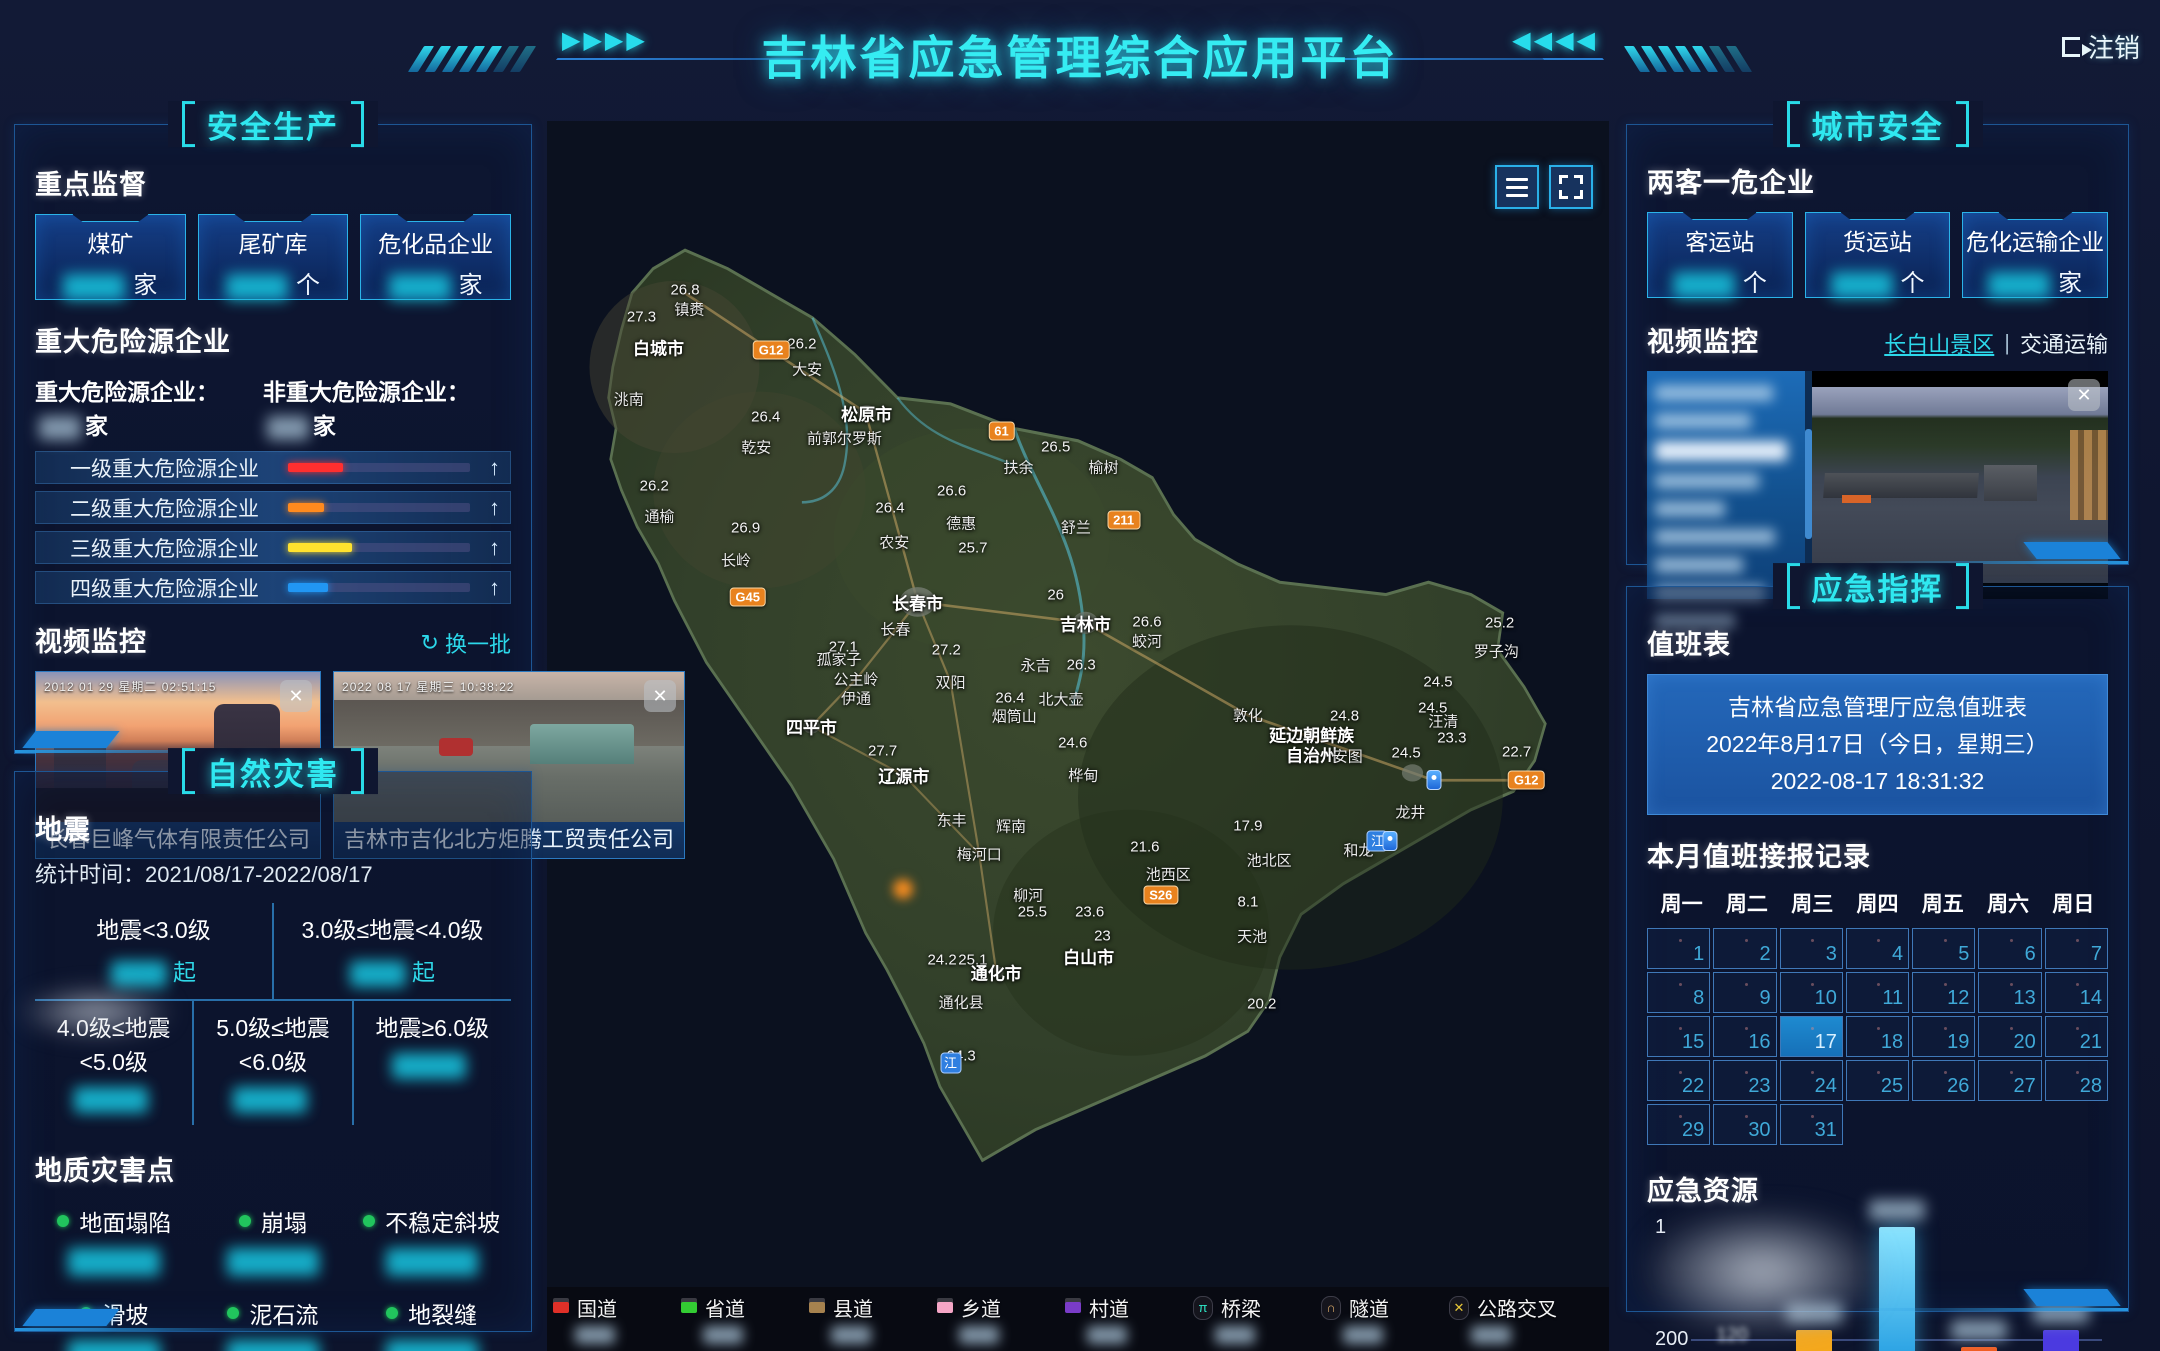  What do you see at coordinates (1726, 500) in the screenshot?
I see `camera-list-blurred` at bounding box center [1726, 500].